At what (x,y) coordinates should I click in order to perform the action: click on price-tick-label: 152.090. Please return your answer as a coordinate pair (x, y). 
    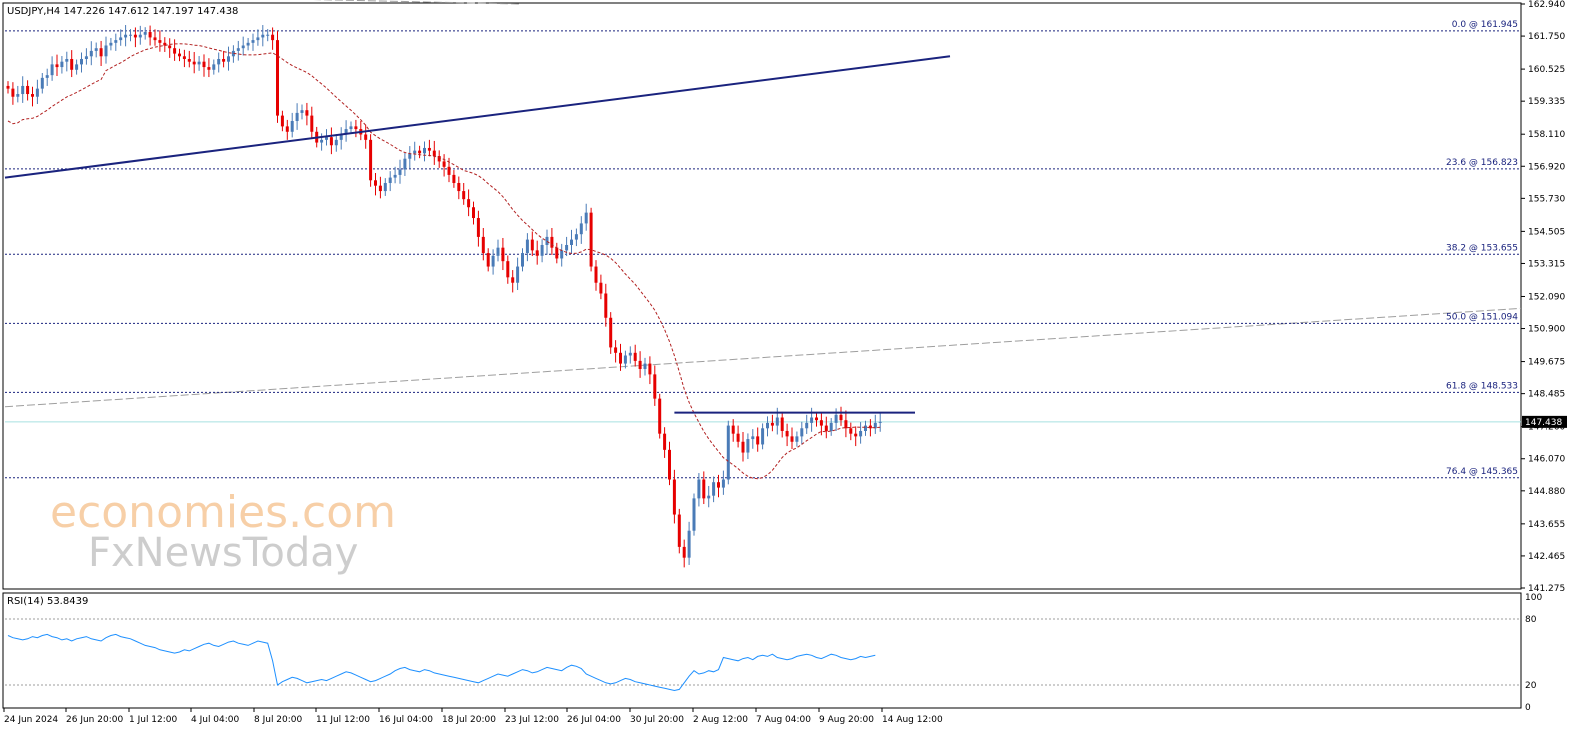
    Looking at the image, I should click on (1546, 297).